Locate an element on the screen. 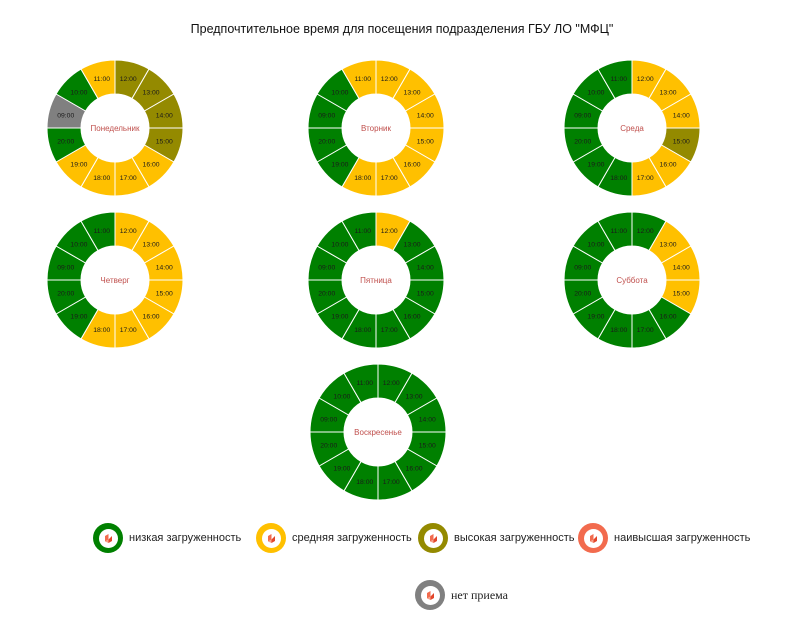 The width and height of the screenshot is (804, 620). donut-center-title: Среда is located at coordinates (632, 128).